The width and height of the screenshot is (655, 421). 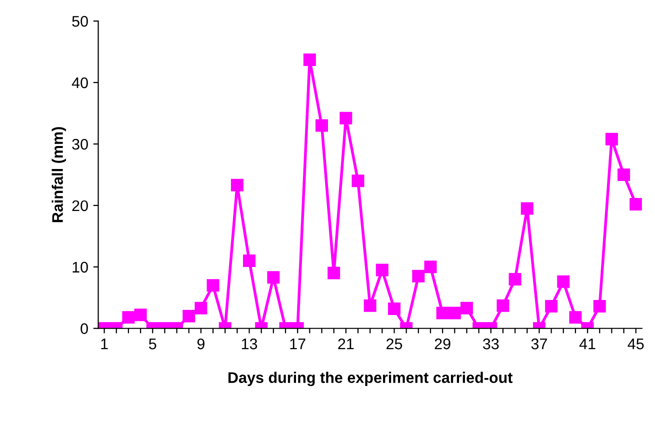 I want to click on x-tick-label: 13, so click(x=250, y=344).